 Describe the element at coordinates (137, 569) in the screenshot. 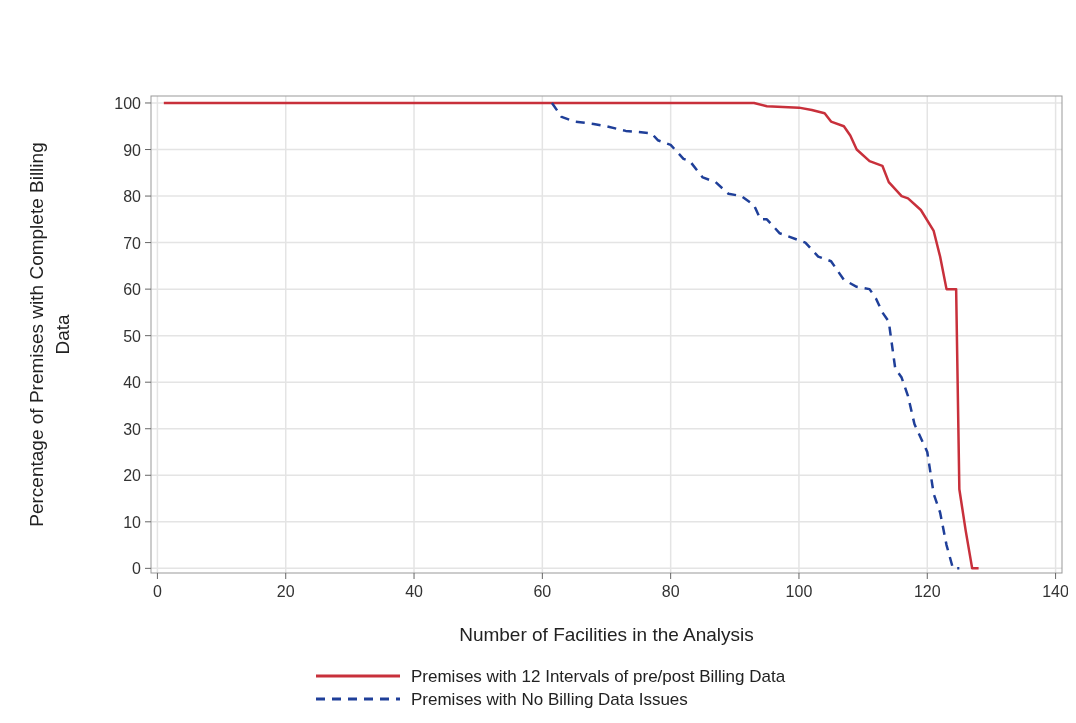

I see `y-tick-label: 0` at that location.